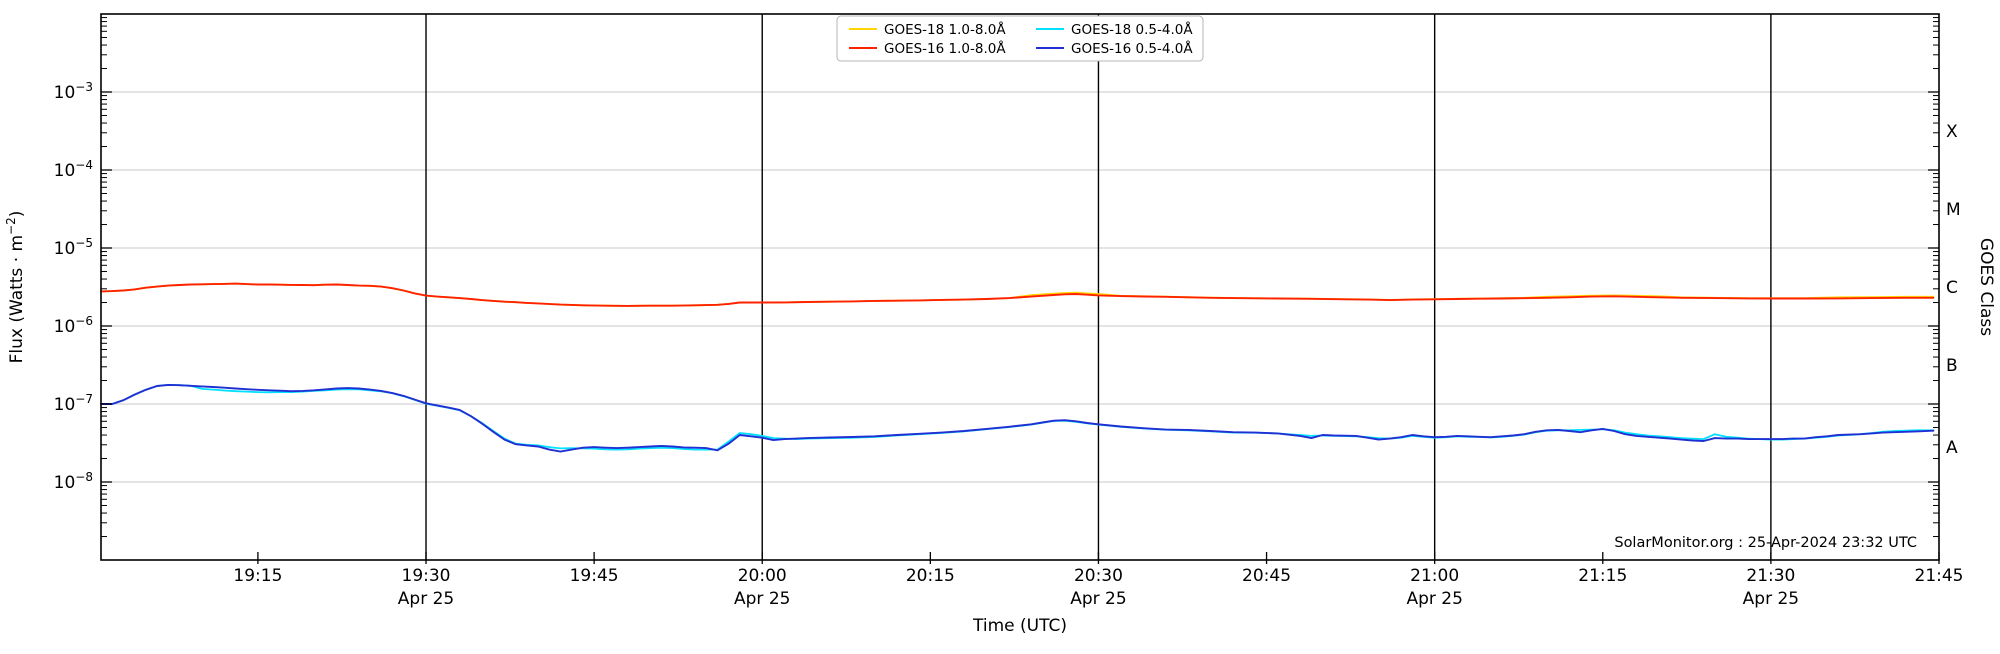 The width and height of the screenshot is (2000, 654). What do you see at coordinates (1019, 626) in the screenshot?
I see `x-axis-title: Time (UTC)` at bounding box center [1019, 626].